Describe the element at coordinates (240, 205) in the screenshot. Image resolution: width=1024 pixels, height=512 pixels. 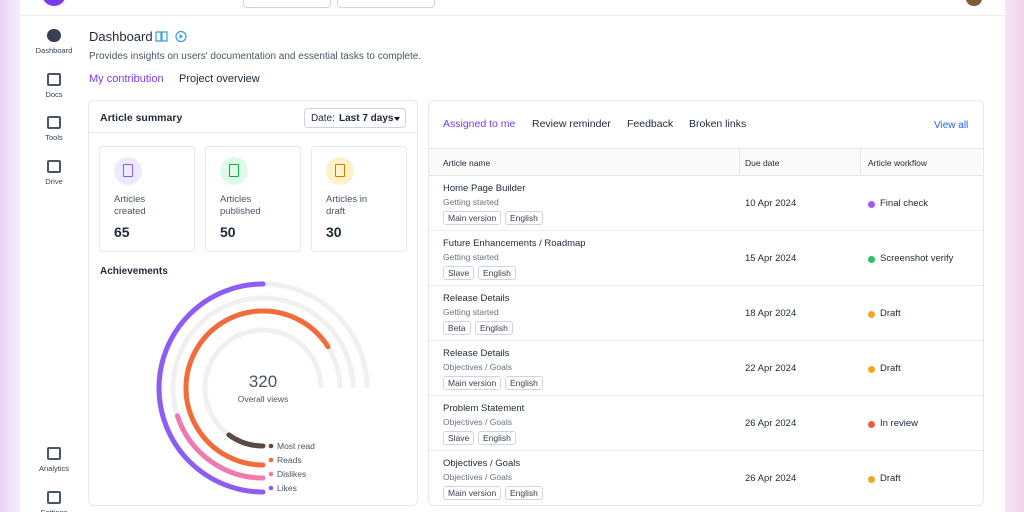
I see `stat-label: Articles published` at that location.